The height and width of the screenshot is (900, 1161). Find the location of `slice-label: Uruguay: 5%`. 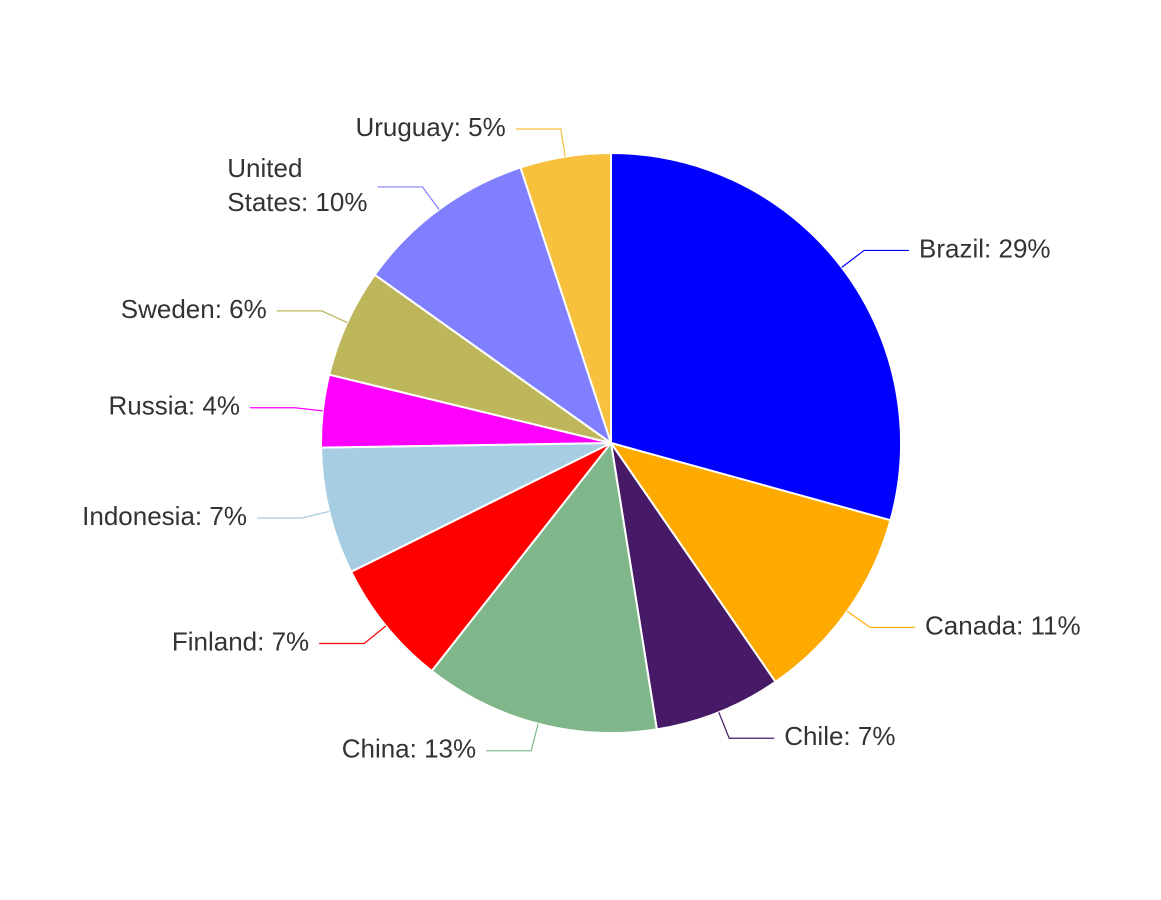

slice-label: Uruguay: 5% is located at coordinates (430, 127).